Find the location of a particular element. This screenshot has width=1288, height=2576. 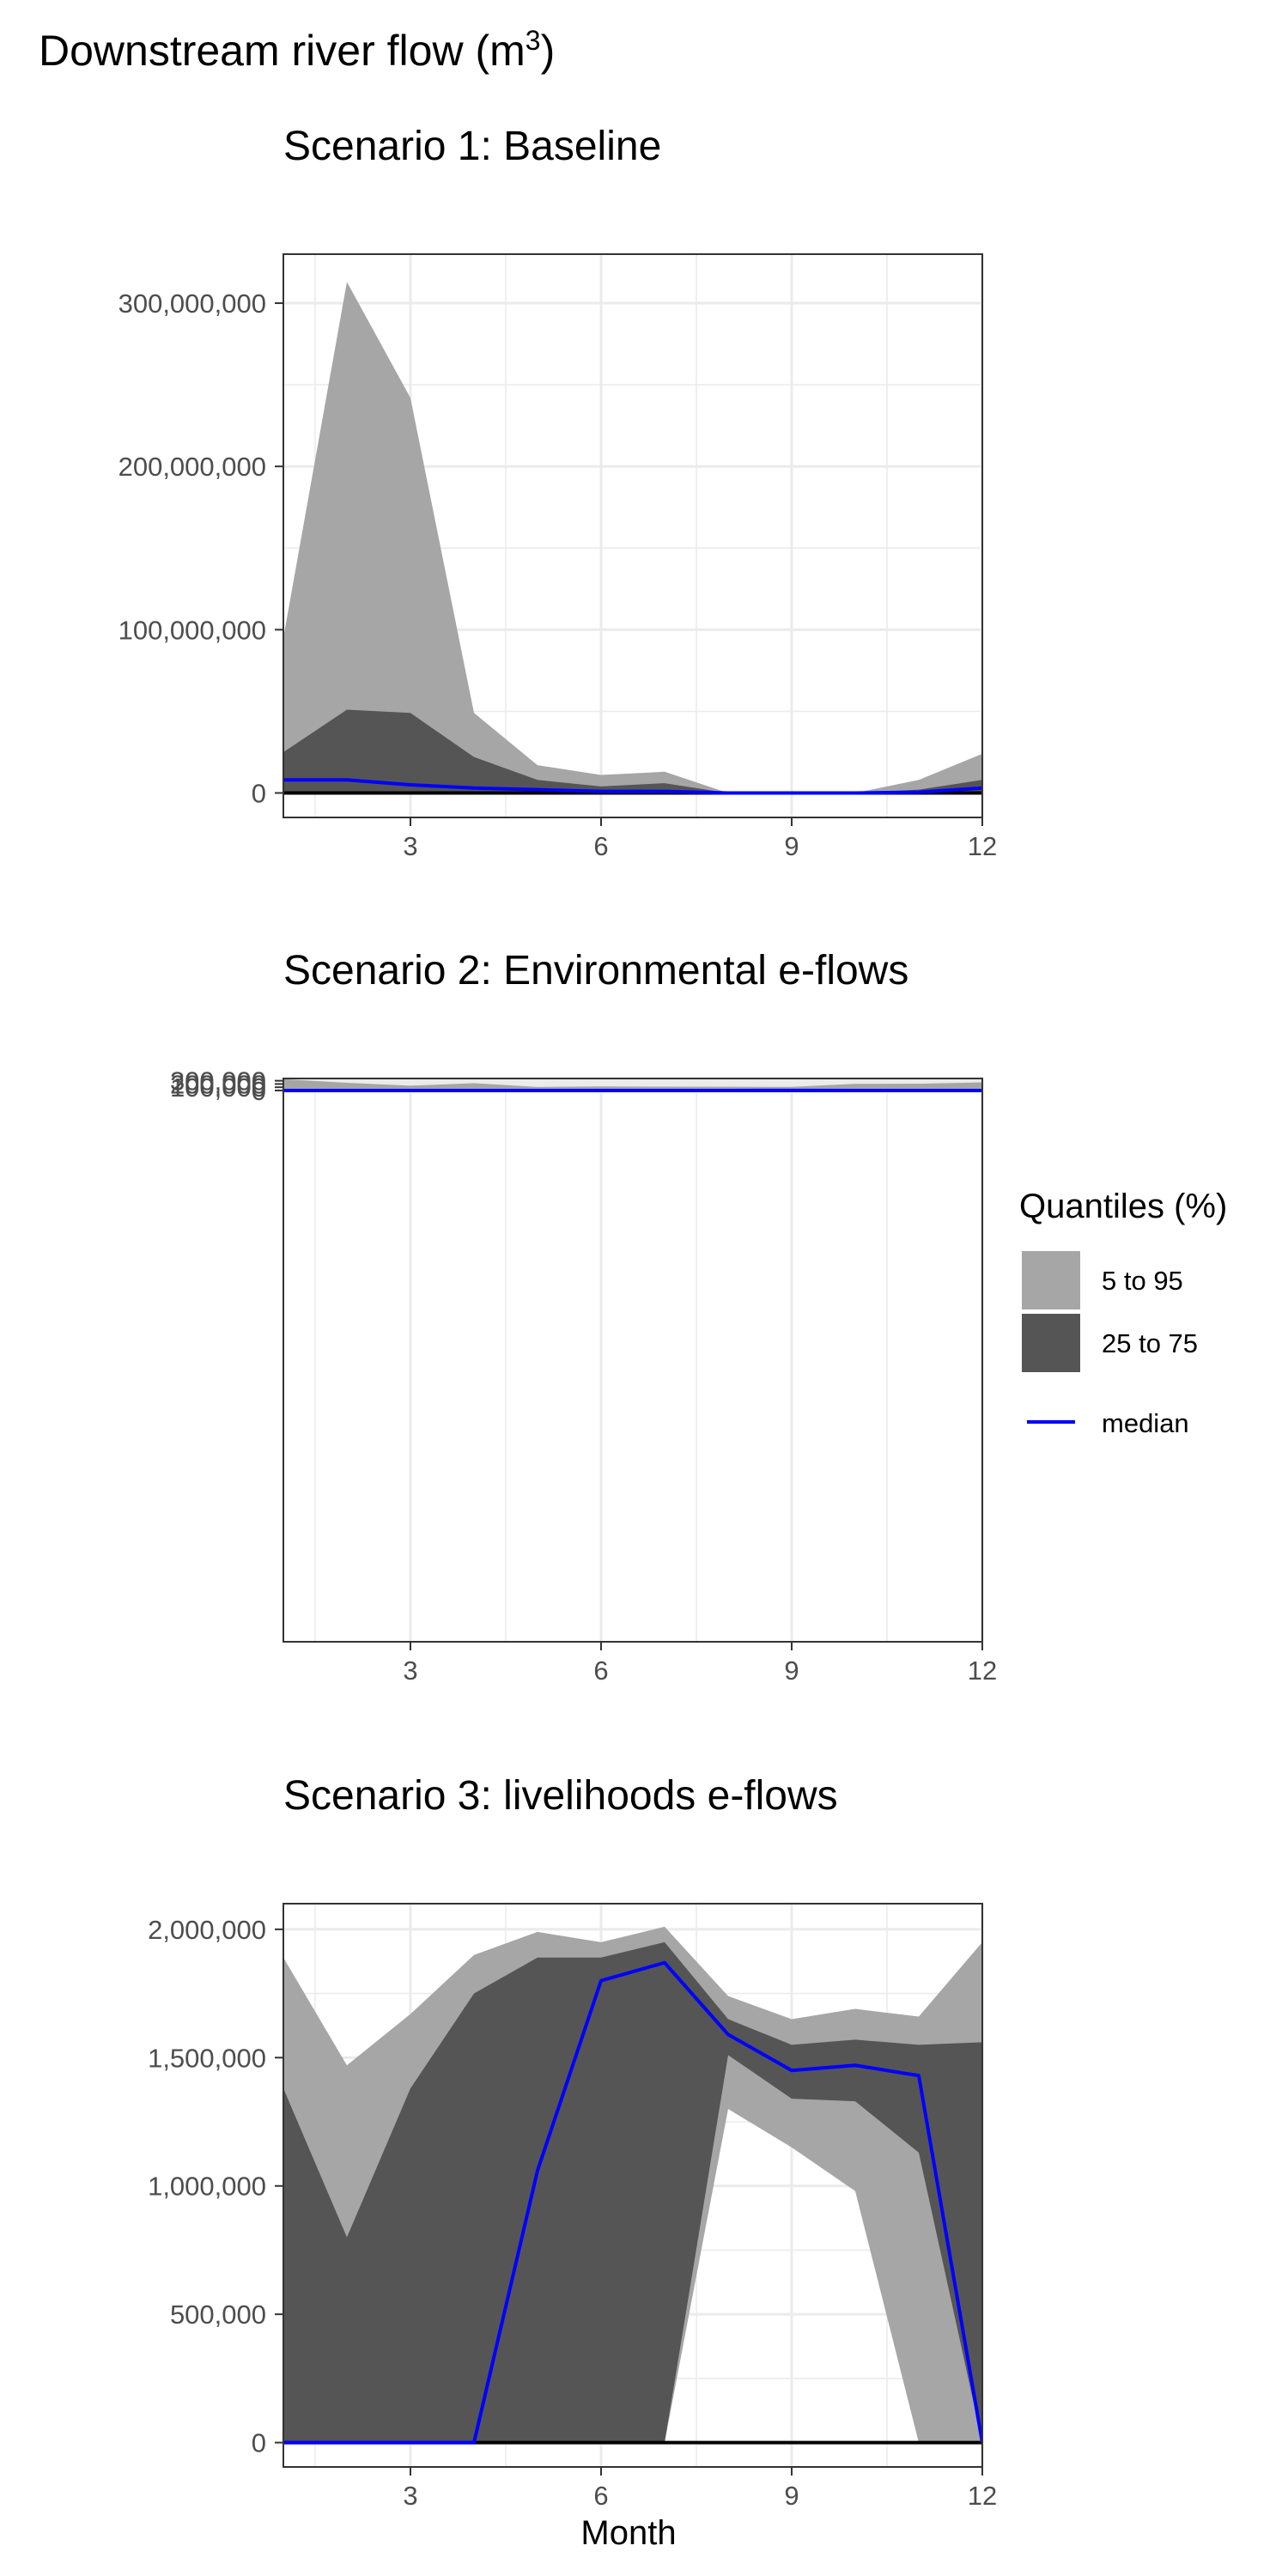

figure-title-unit: m is located at coordinates (508, 51).